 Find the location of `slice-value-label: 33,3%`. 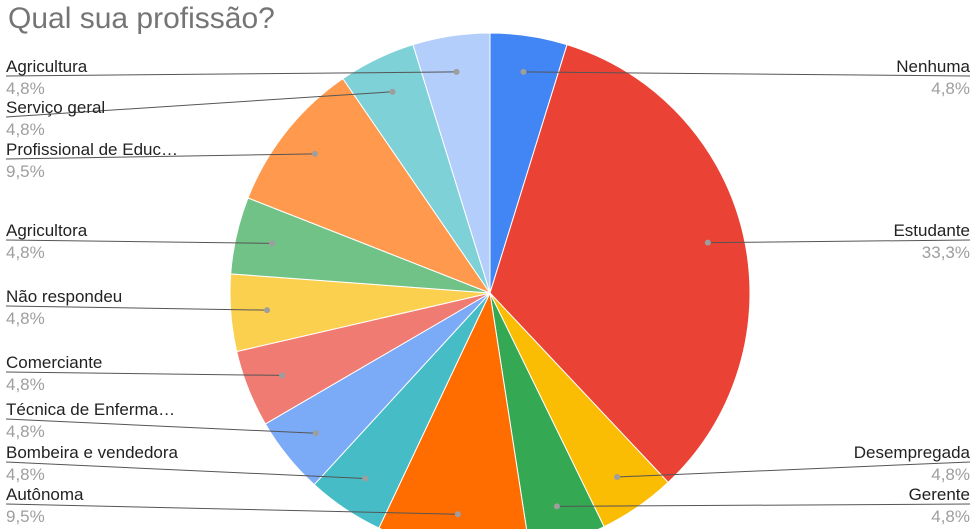

slice-value-label: 33,3% is located at coordinates (946, 252).